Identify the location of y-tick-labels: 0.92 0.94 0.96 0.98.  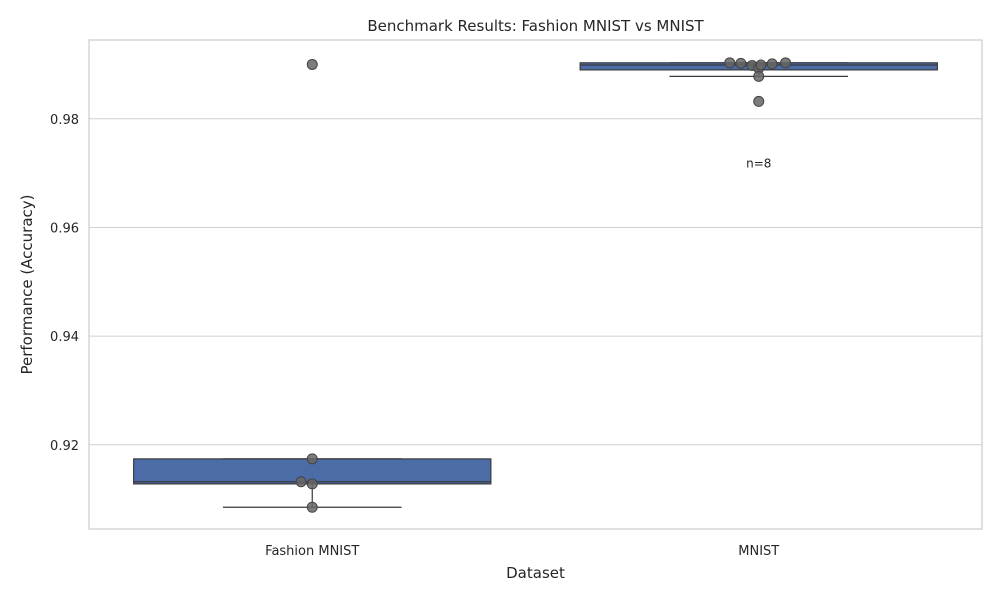
(64, 283).